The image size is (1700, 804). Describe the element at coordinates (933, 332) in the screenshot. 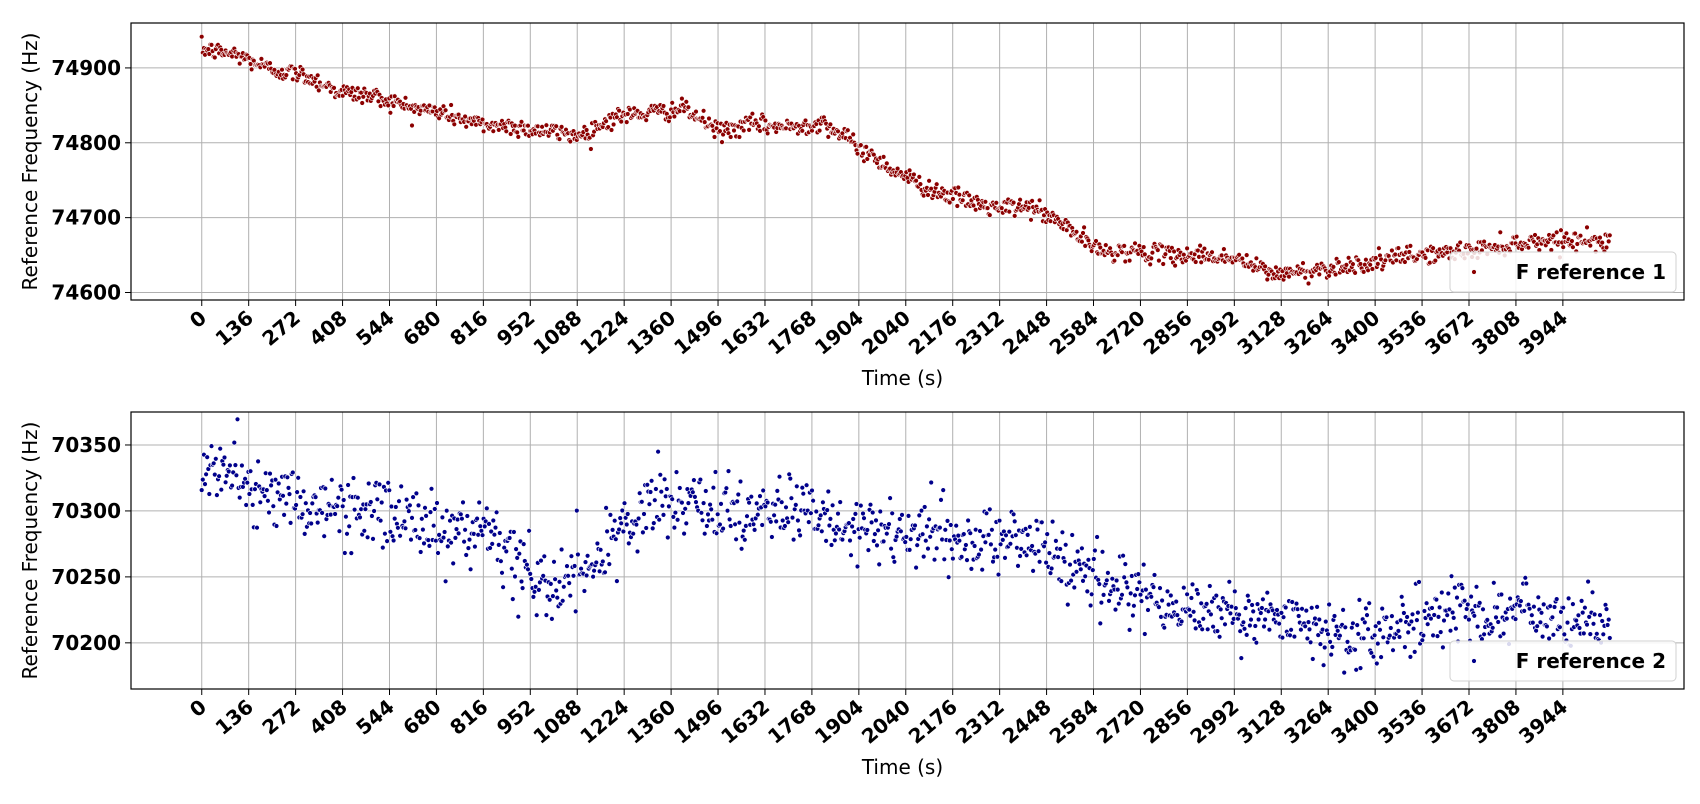

I see `x-tick-label: 2176` at that location.